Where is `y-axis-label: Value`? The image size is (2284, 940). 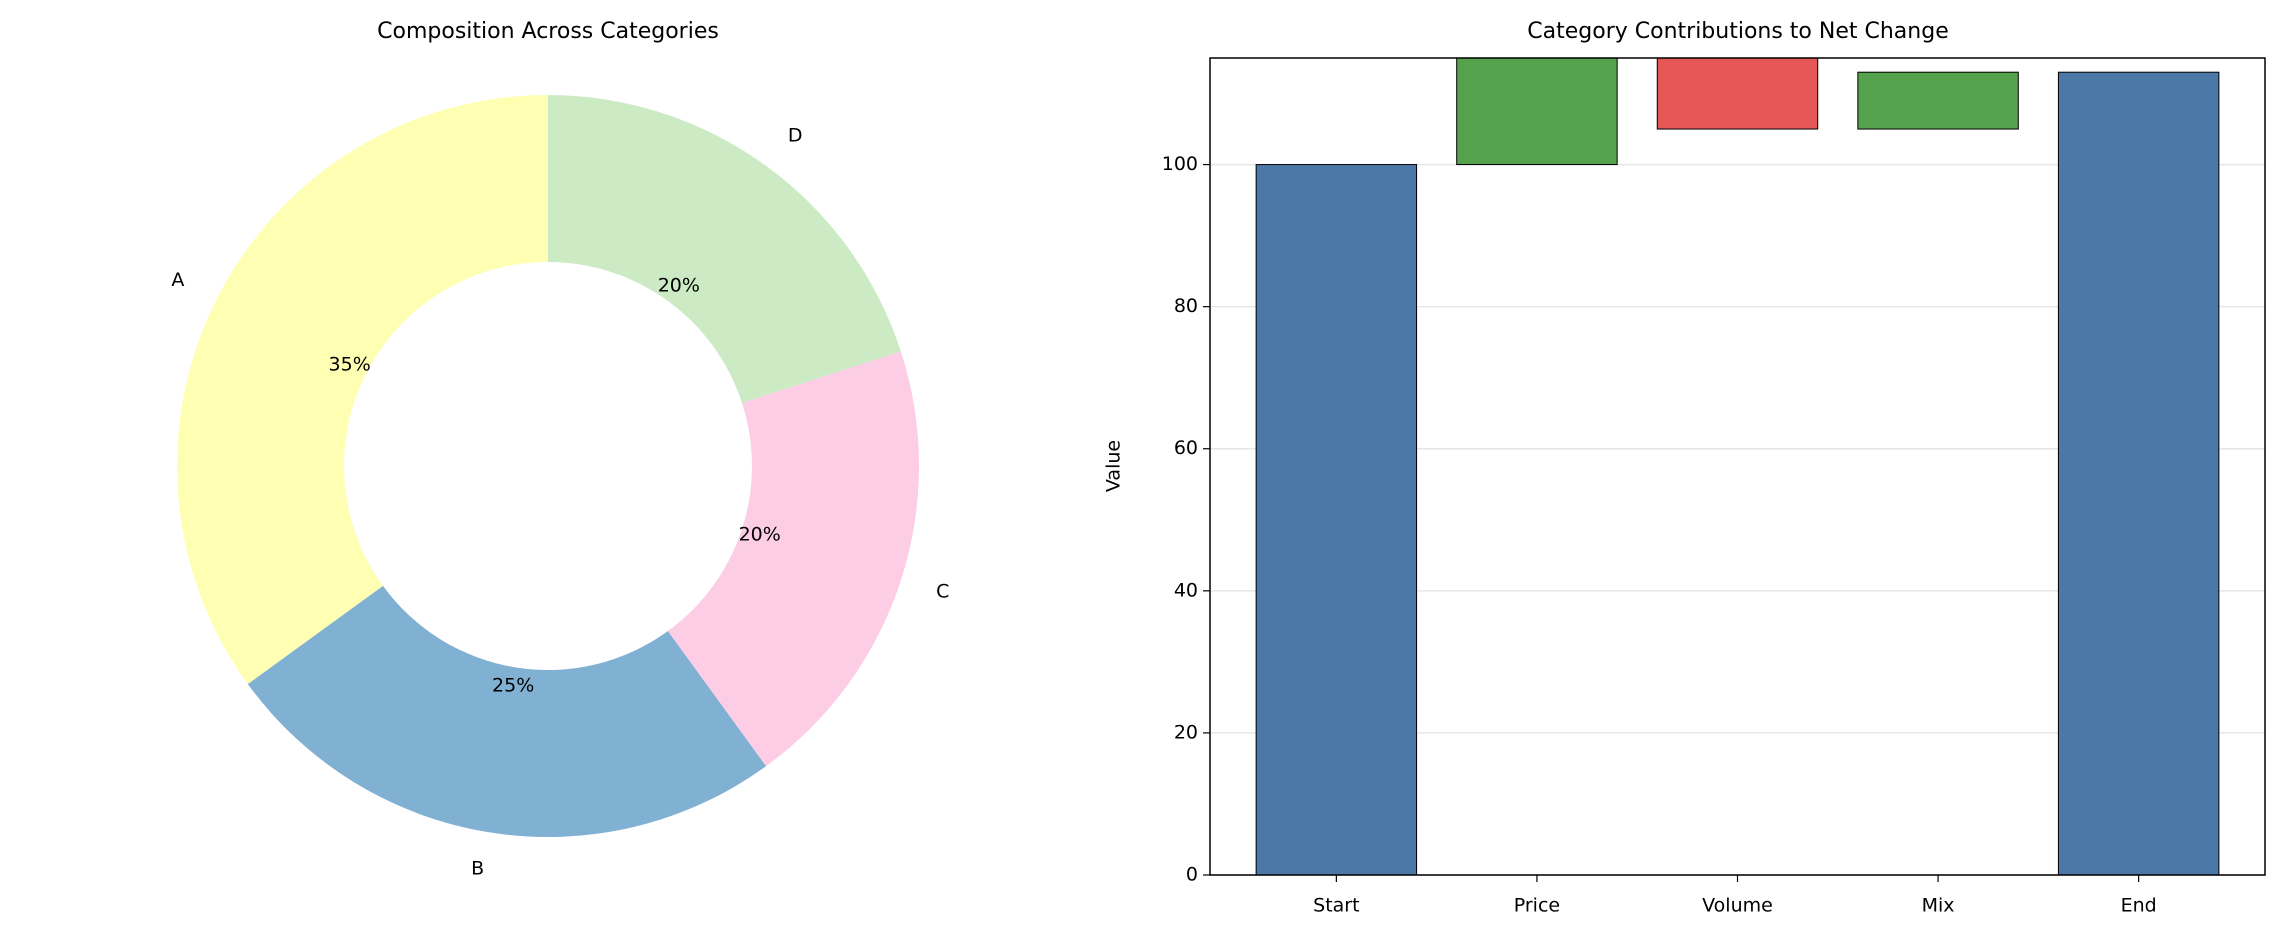
y-axis-label: Value is located at coordinates (1114, 466).